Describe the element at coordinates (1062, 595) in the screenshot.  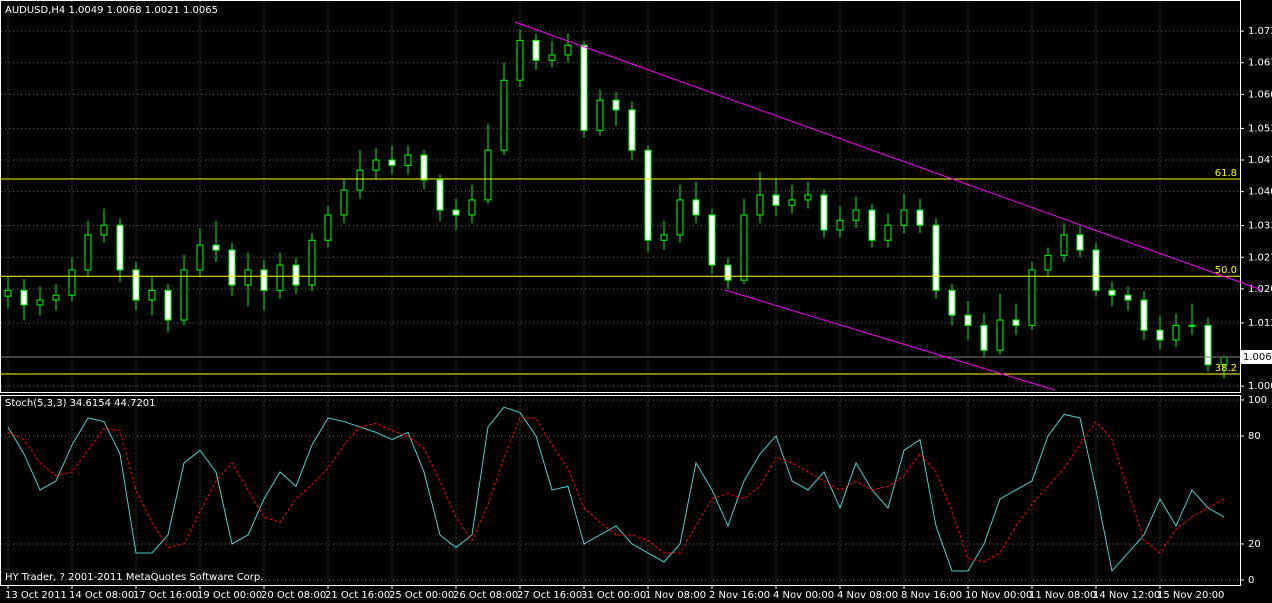
I see `x-tick-label: 11 Nov 08:00` at that location.